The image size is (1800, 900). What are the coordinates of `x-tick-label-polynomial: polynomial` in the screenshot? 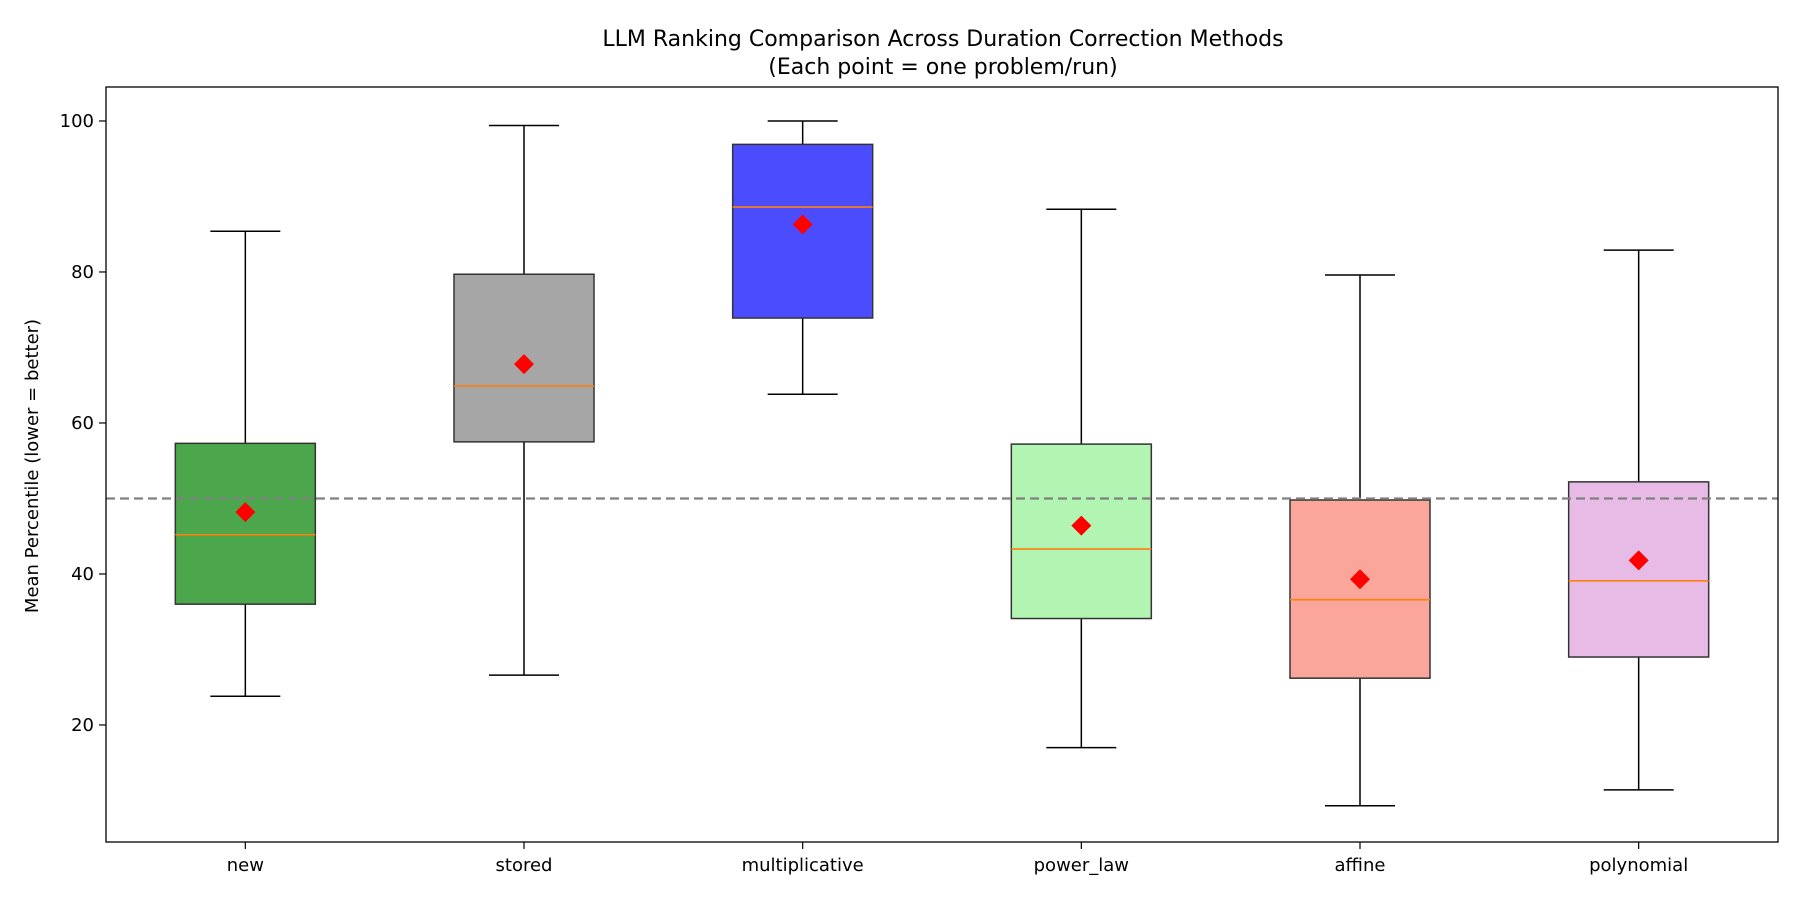 It's located at (1638, 865).